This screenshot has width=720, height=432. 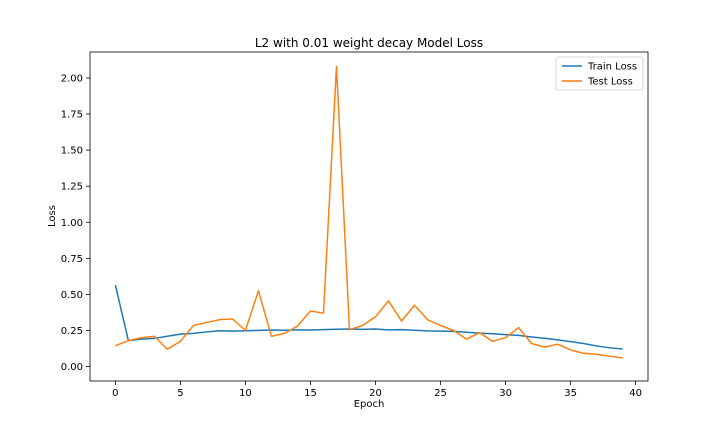 What do you see at coordinates (310, 393) in the screenshot?
I see `x-tick-label: 15` at bounding box center [310, 393].